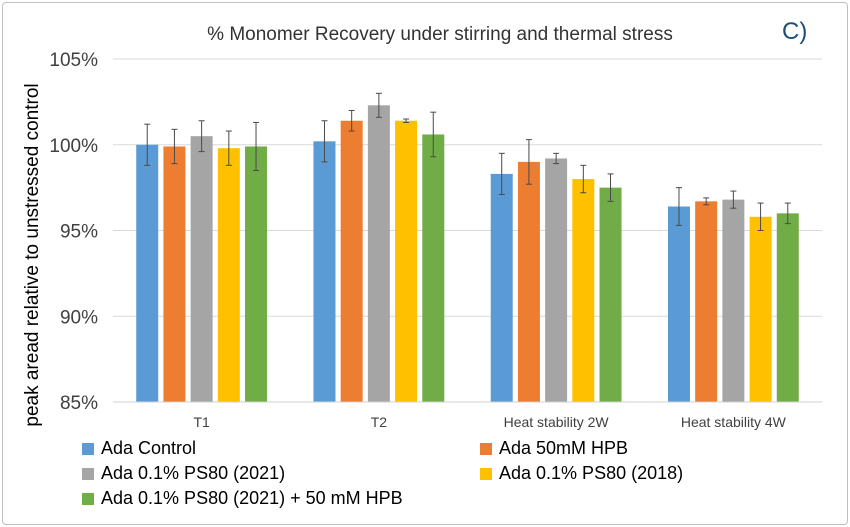 The image size is (850, 527). I want to click on legend-label: Ada 0.1% PS80 (2021) + 50 mM HPB, so click(252, 498).